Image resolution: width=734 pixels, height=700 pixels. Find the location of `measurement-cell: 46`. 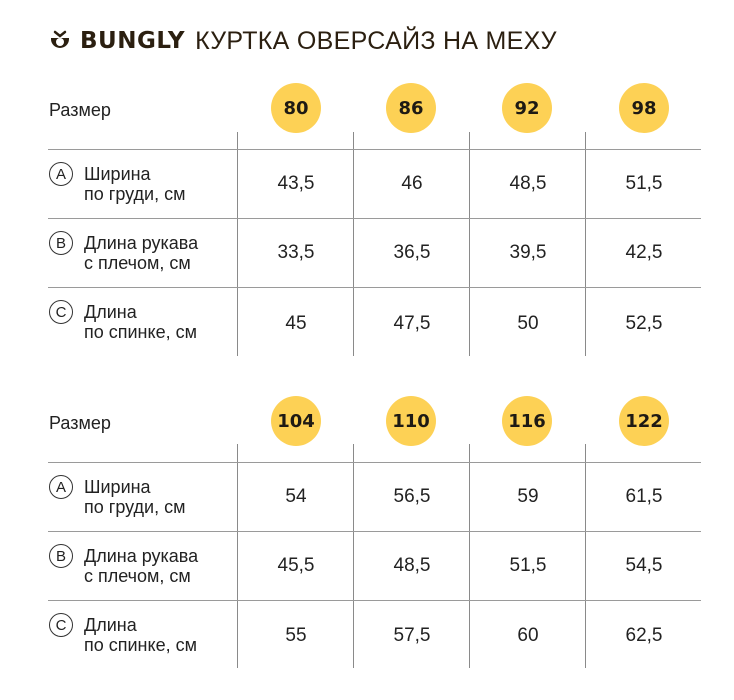

measurement-cell: 46 is located at coordinates (412, 183).